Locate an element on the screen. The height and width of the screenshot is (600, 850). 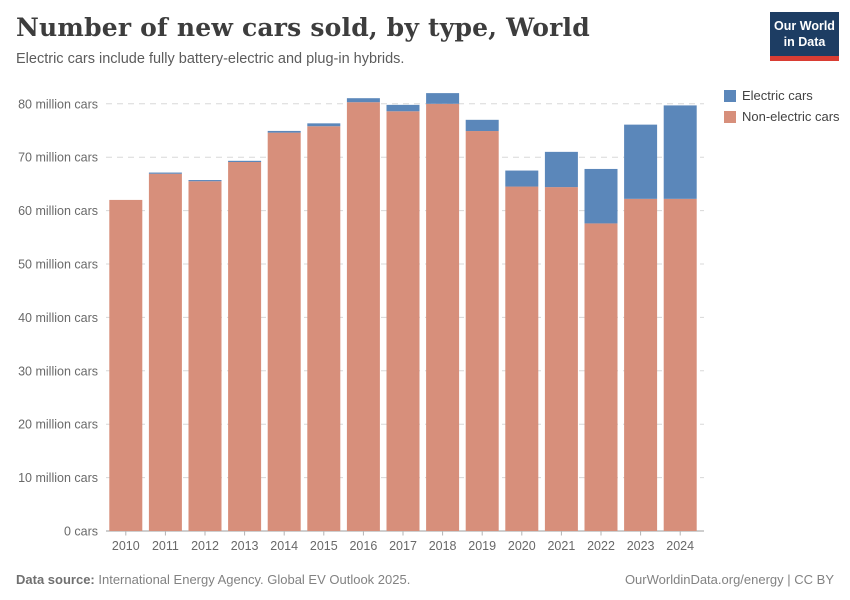
owid-logo-line2: in Data is located at coordinates (804, 42).